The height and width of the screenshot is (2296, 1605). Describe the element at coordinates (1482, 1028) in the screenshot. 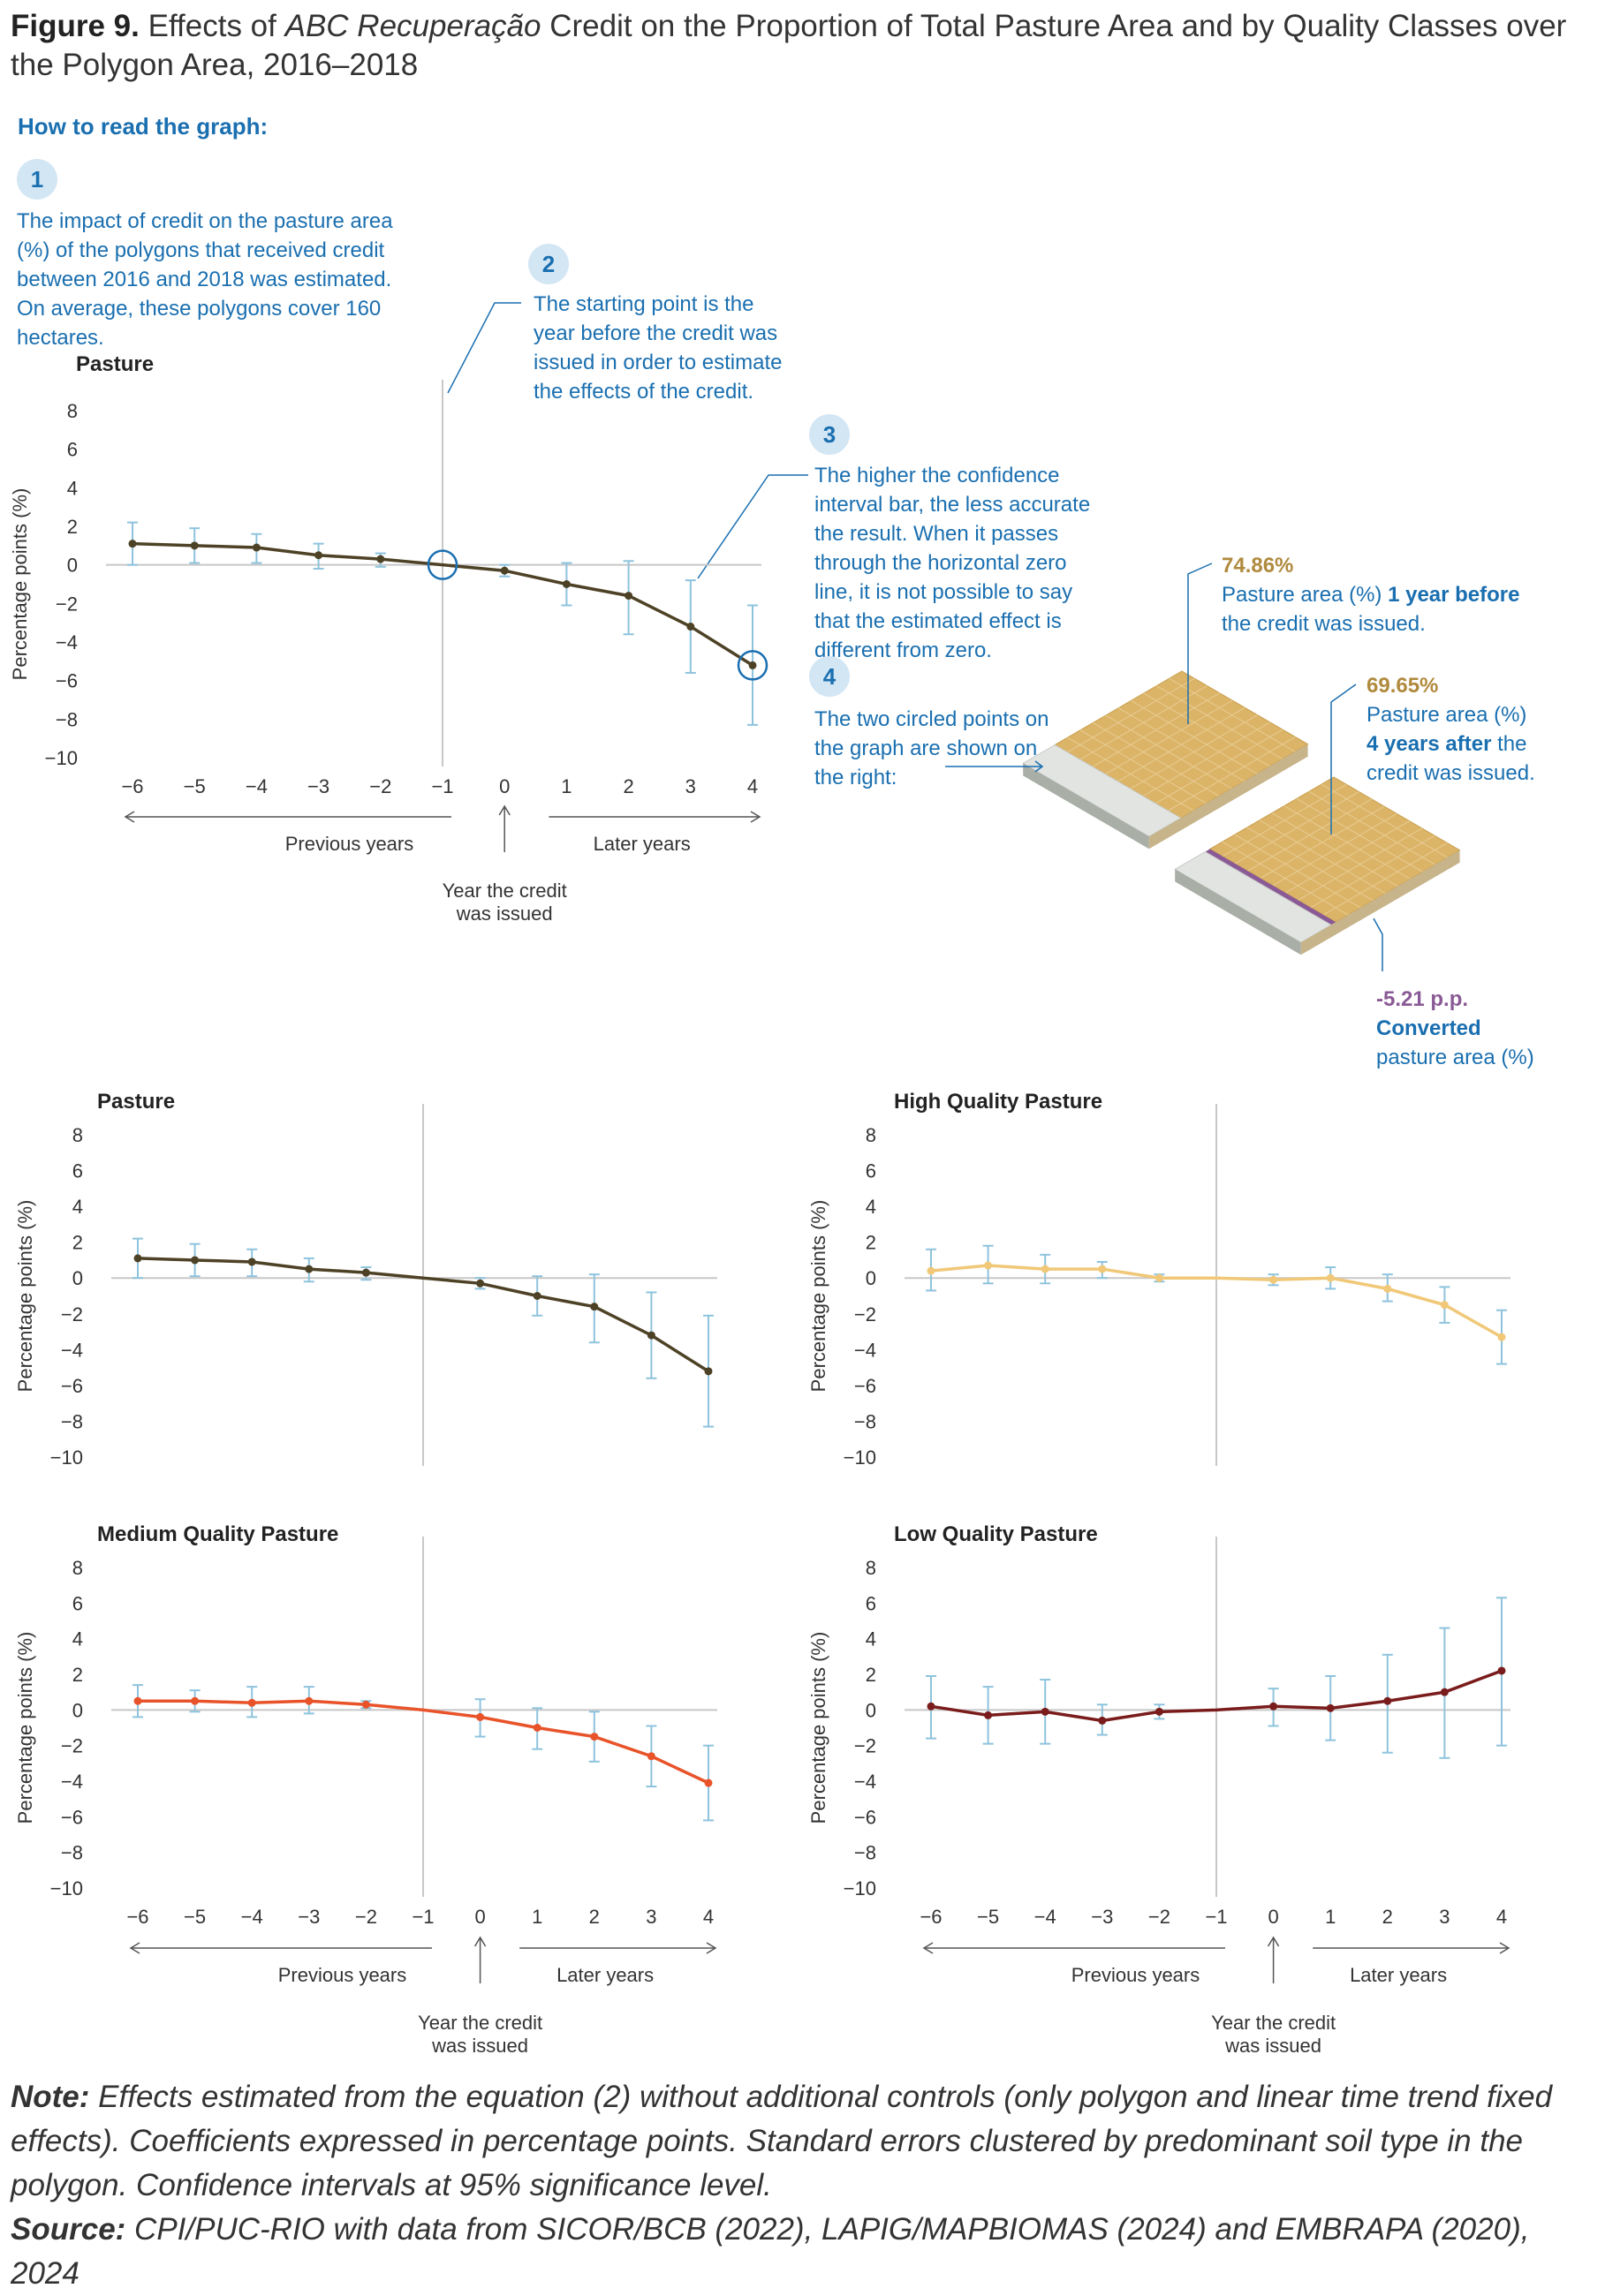

I see `converted-annotation: -5.21 p.p. Converted pasture area (%)` at that location.